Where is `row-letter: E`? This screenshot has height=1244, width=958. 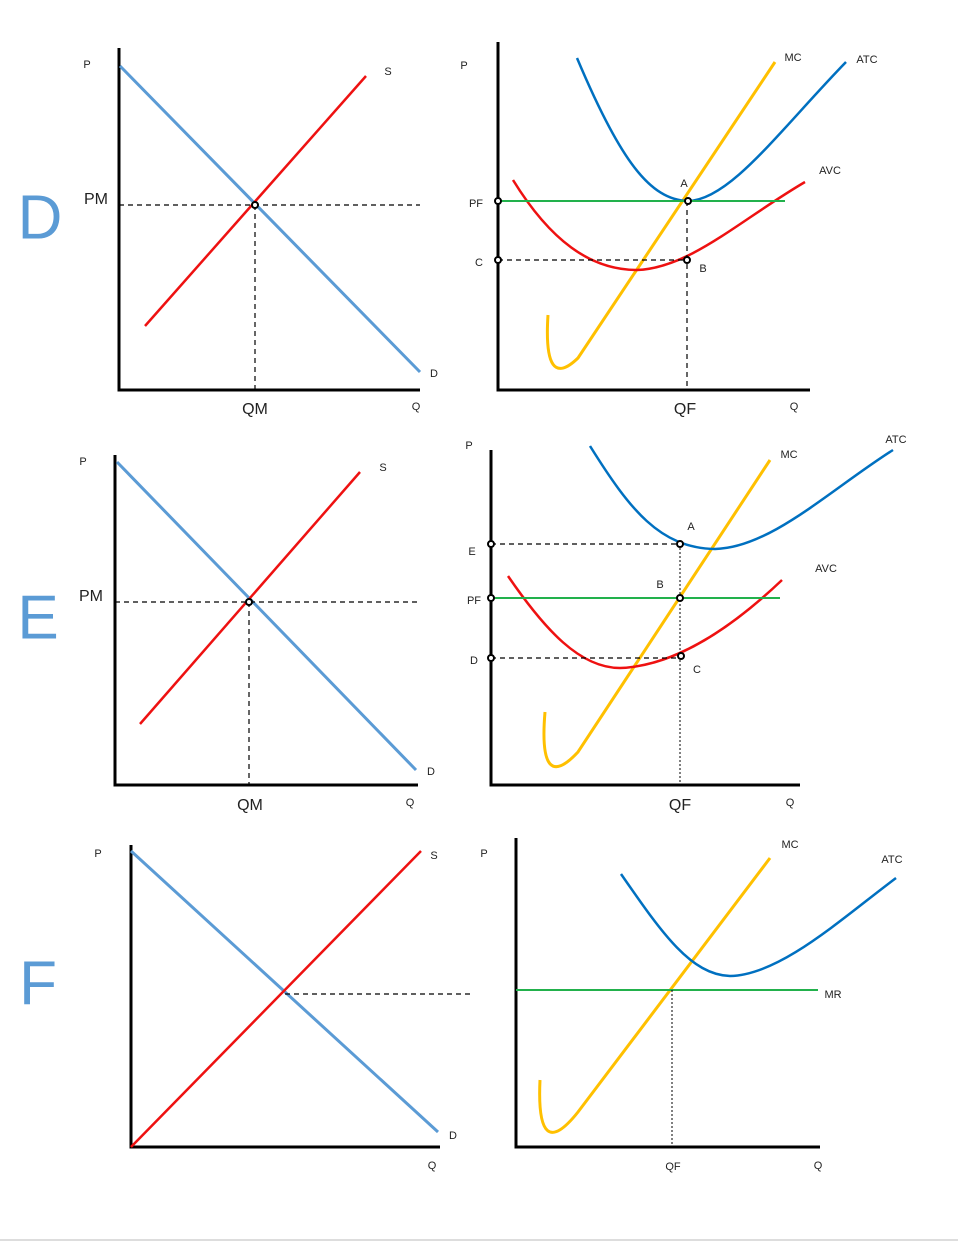
row-letter: E is located at coordinates (37, 617).